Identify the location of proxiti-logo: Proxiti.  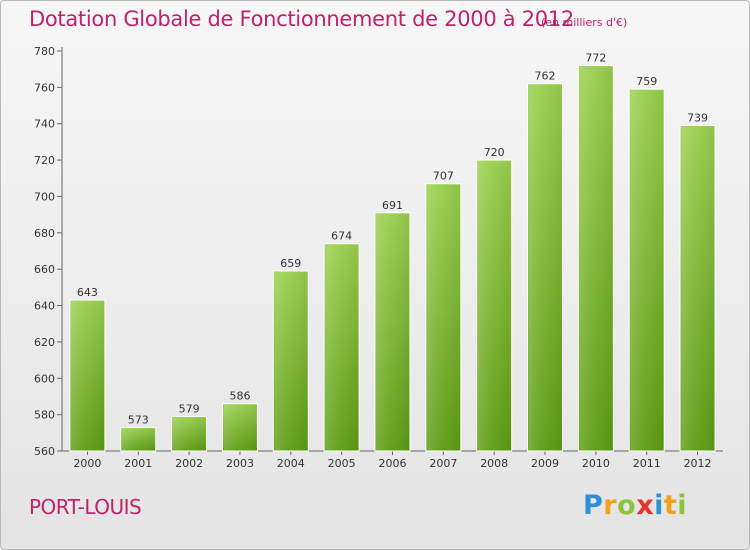
(635, 505).